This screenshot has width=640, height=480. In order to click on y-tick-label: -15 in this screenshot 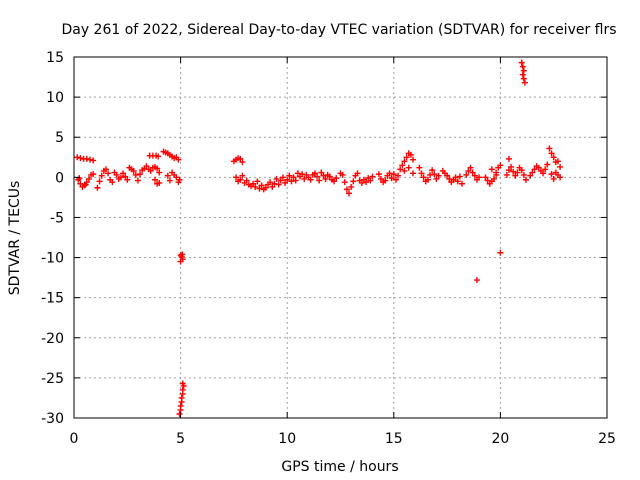, I will do `click(52, 299)`.